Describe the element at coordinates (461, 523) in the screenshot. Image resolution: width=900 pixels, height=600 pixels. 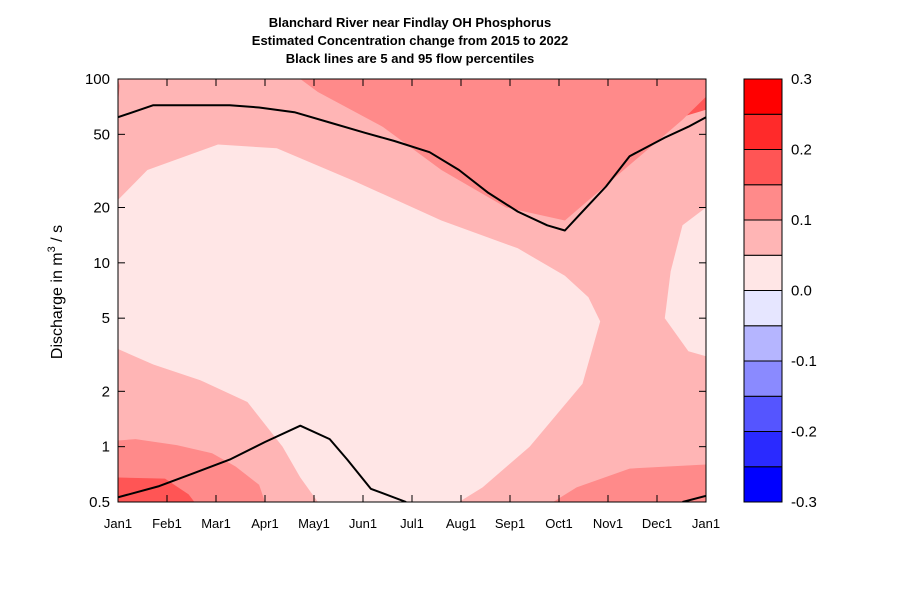
I see `x-tick-label: Aug1` at that location.